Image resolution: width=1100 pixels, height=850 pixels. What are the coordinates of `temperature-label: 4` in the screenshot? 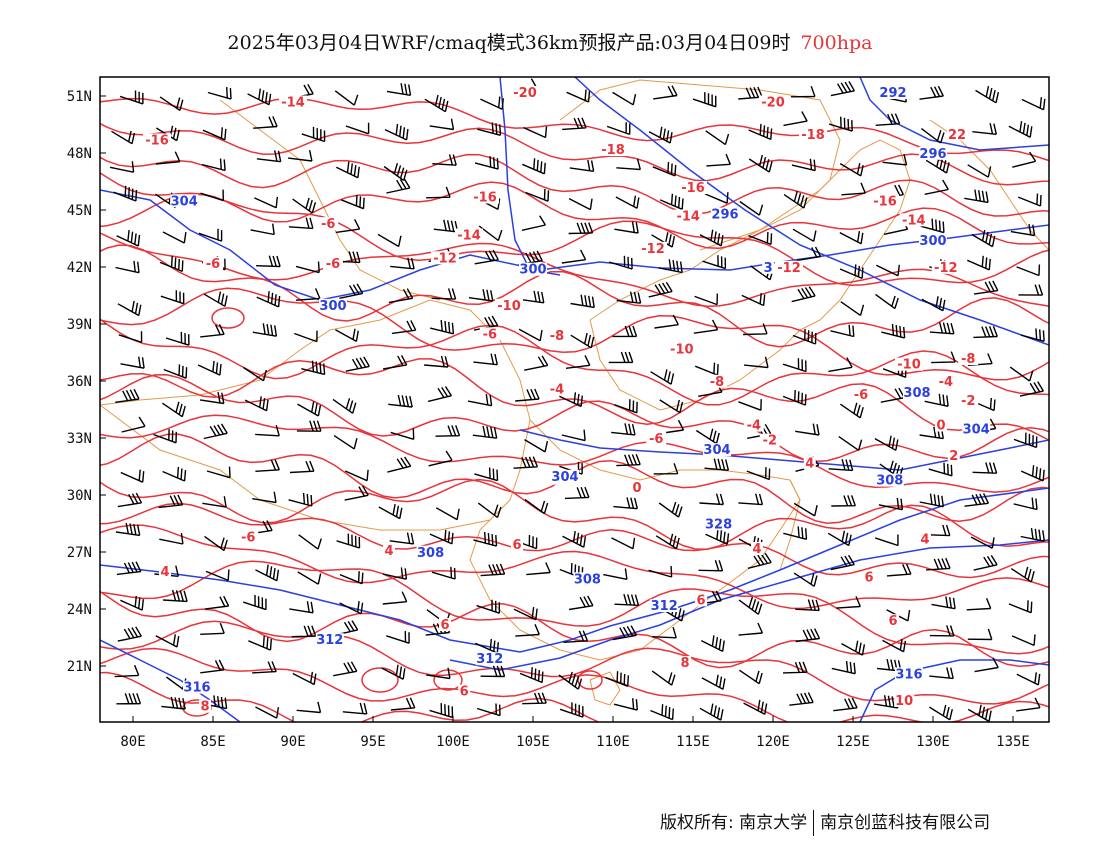 It's located at (164, 572).